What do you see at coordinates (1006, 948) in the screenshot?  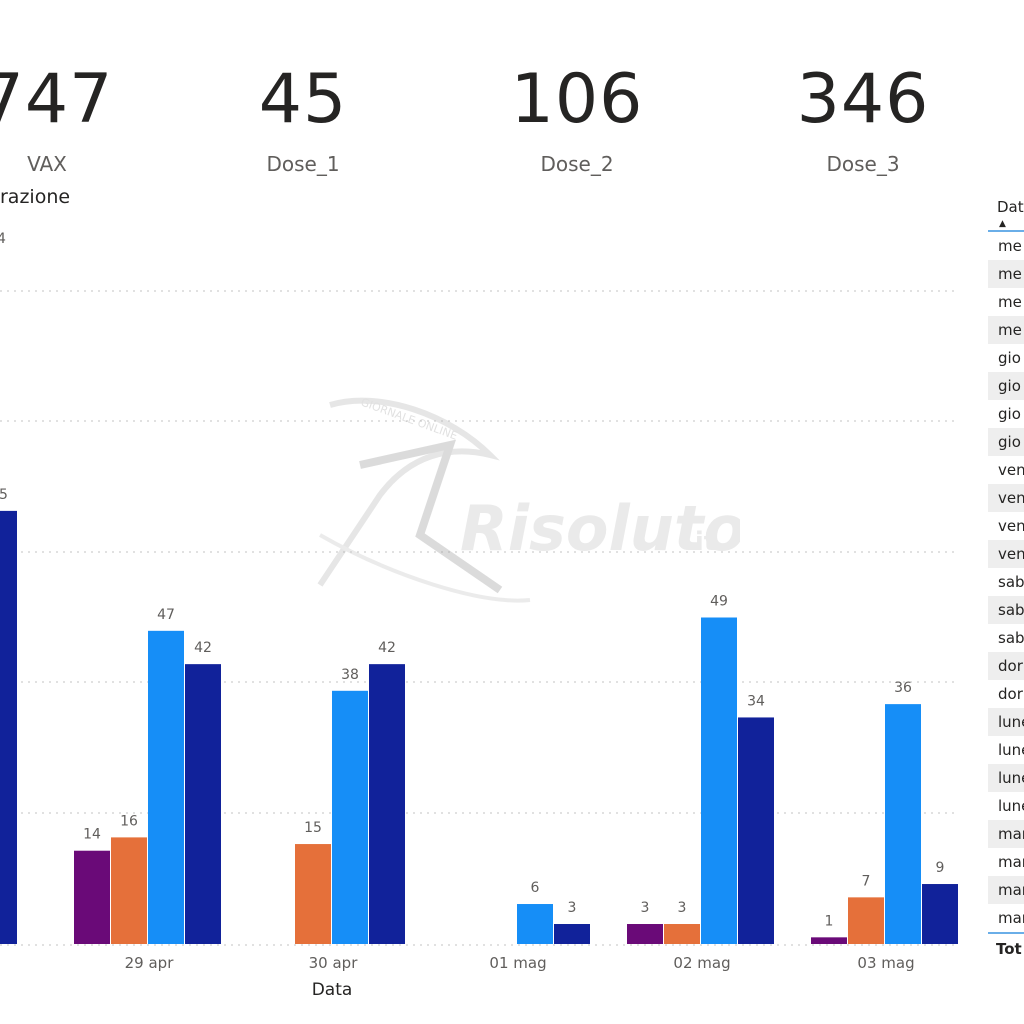 I see `table-total-label: Tot` at bounding box center [1006, 948].